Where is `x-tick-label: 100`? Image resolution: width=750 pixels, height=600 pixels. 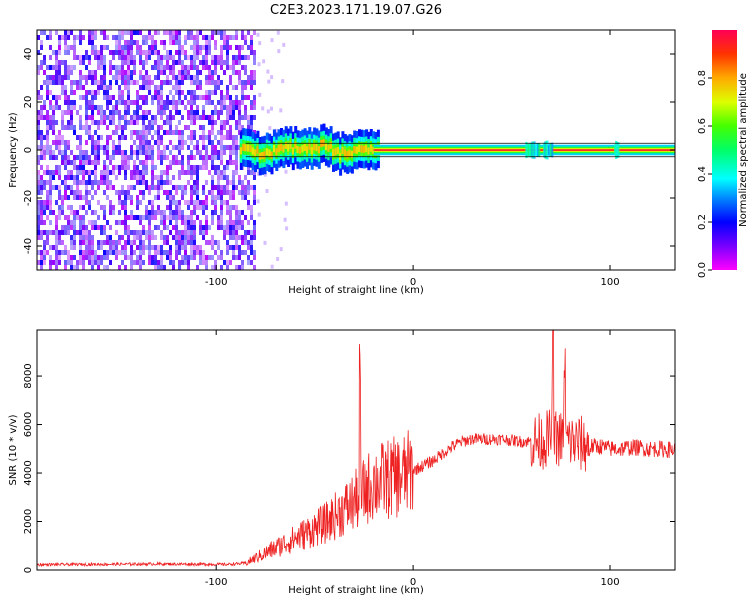 x-tick-label: 100 is located at coordinates (609, 282).